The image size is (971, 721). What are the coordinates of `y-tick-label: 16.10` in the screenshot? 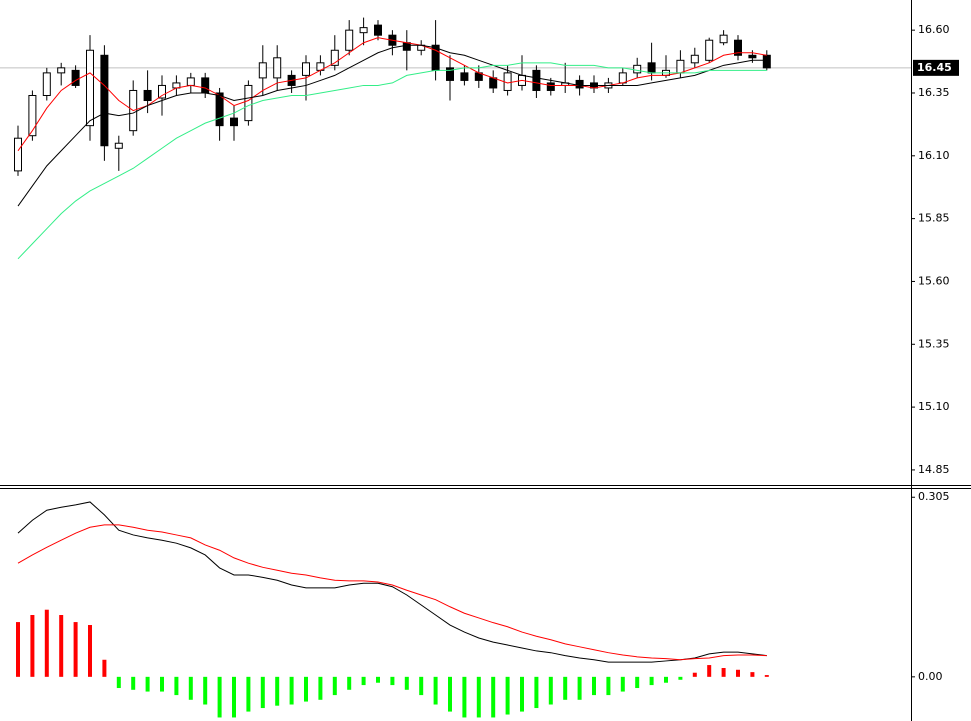 It's located at (934, 155).